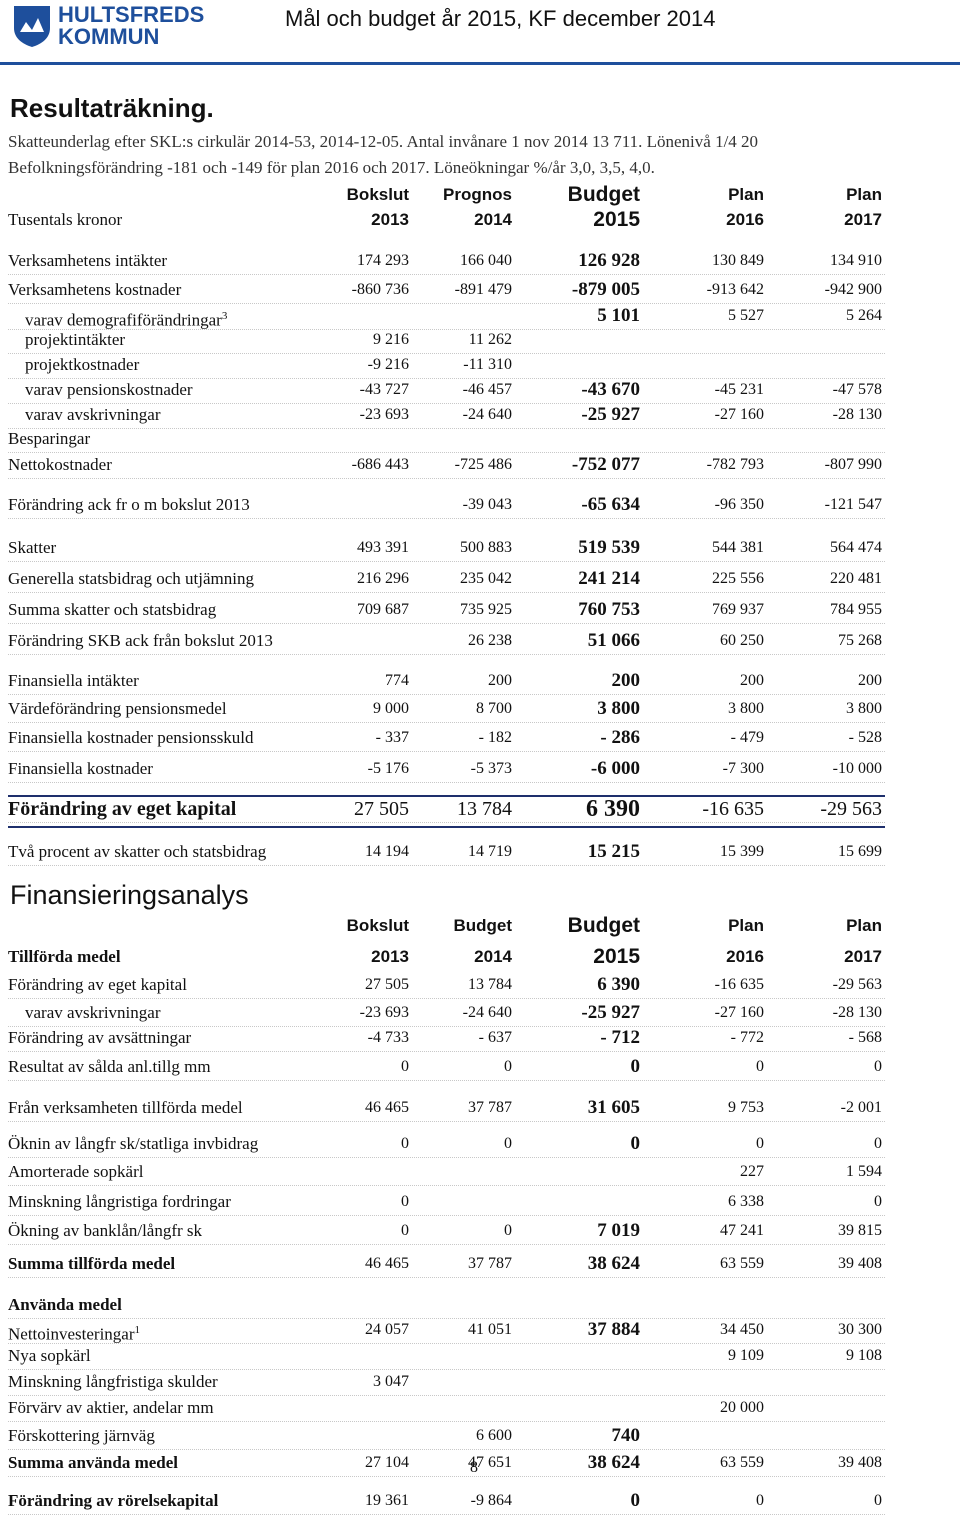 This screenshot has height=1516, width=960. I want to click on row-label: projektintäkter, so click(75, 340).